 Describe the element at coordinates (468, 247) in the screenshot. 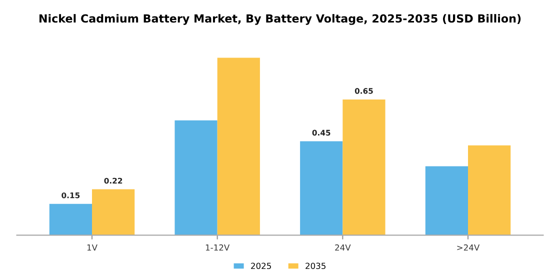

I see `x-tick-label: >24V` at that location.